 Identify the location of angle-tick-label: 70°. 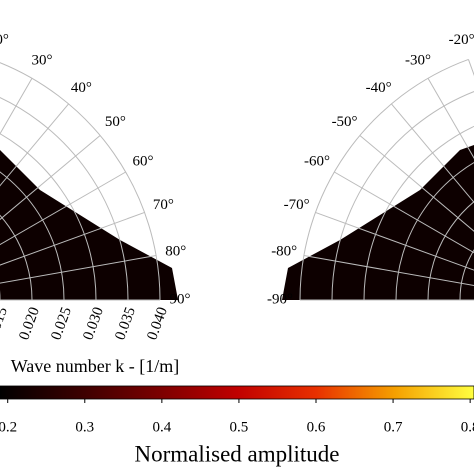
(163, 205).